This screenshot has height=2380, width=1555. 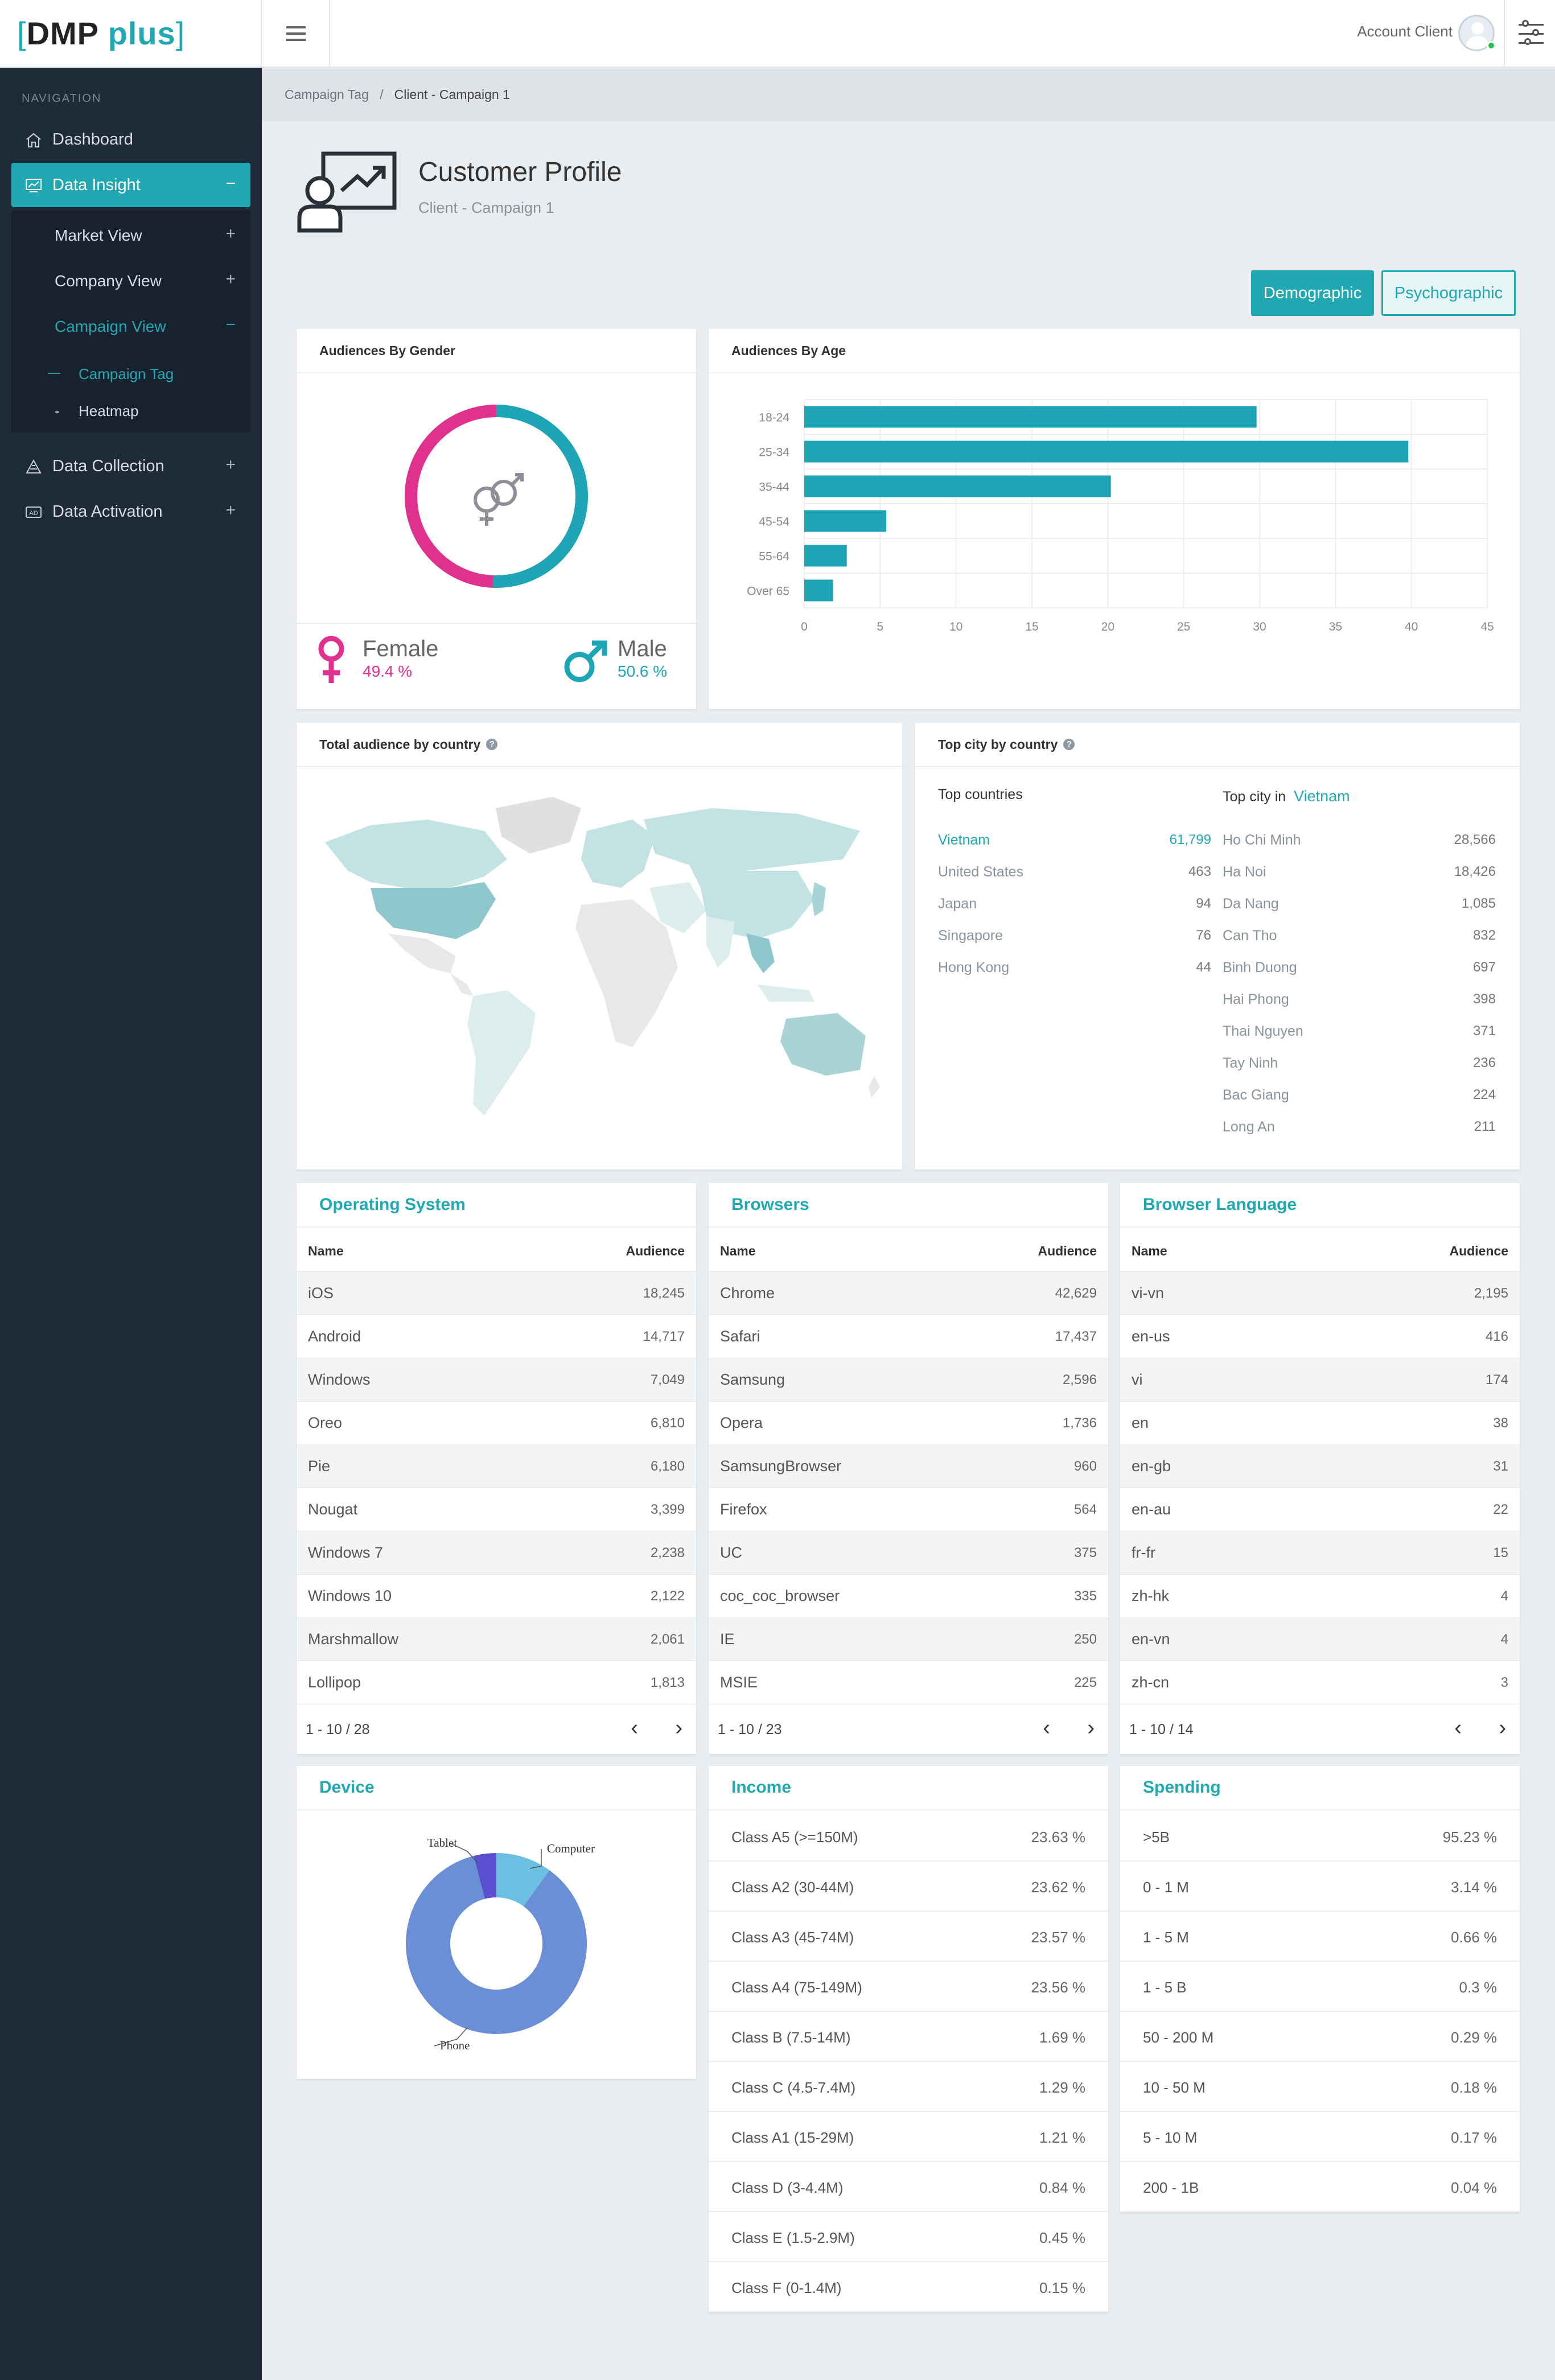 I want to click on selected-country: Vietnam, so click(x=1322, y=796).